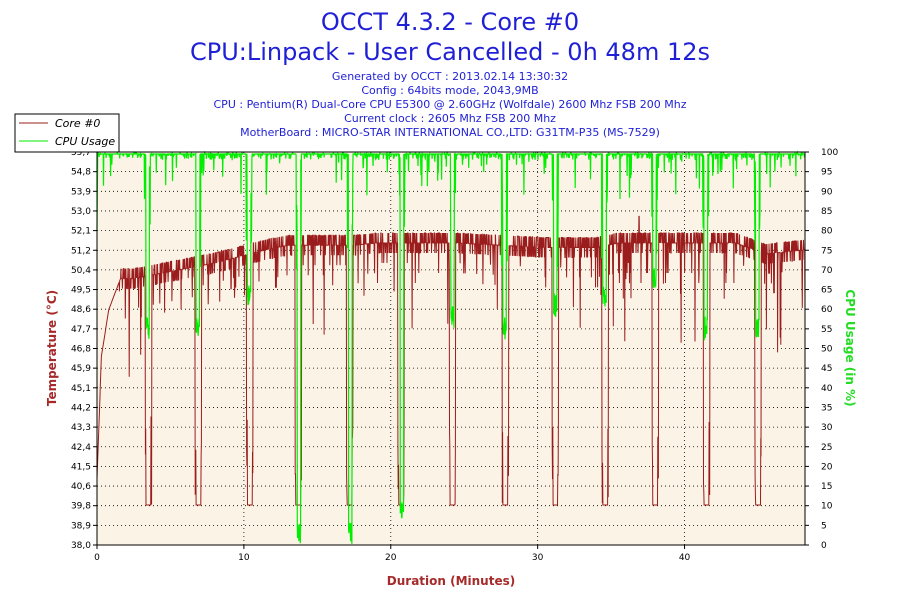 Image resolution: width=900 pixels, height=600 pixels. What do you see at coordinates (826, 487) in the screenshot?
I see `y-right-tick-label: 15` at bounding box center [826, 487].